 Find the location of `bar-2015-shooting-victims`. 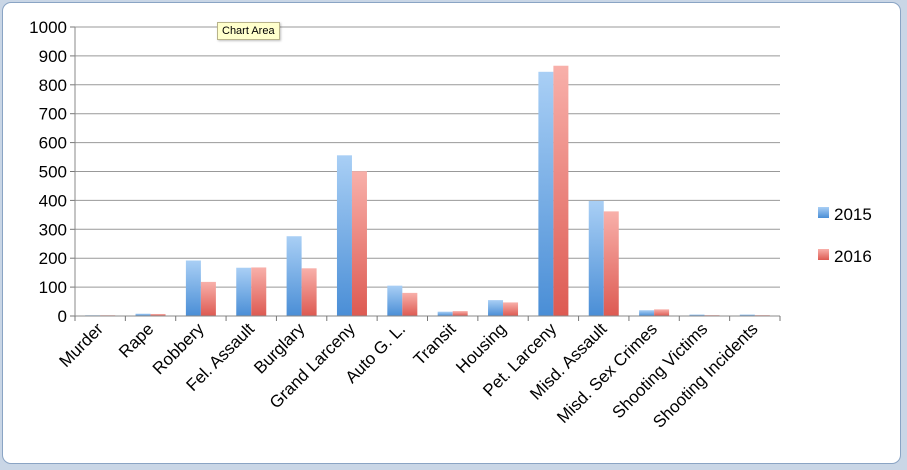

bar-2015-shooting-victims is located at coordinates (697, 315).